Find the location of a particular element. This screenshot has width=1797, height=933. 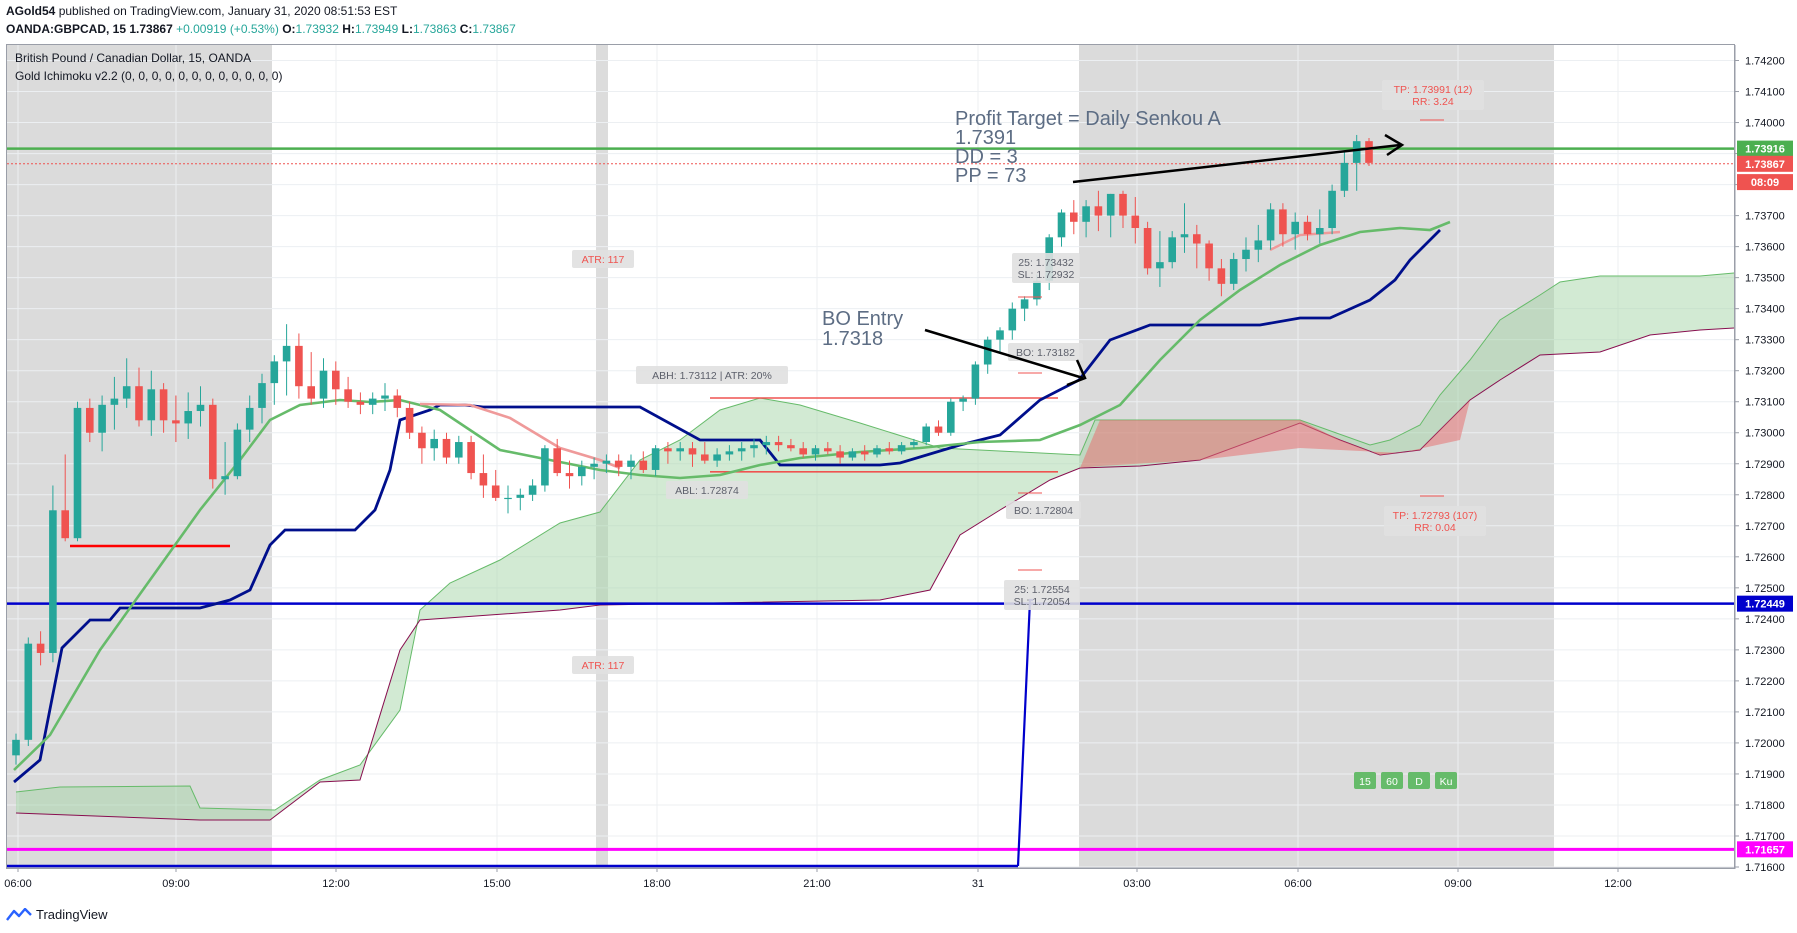

atr-label-bottom: ATR: 117 is located at coordinates (603, 666).